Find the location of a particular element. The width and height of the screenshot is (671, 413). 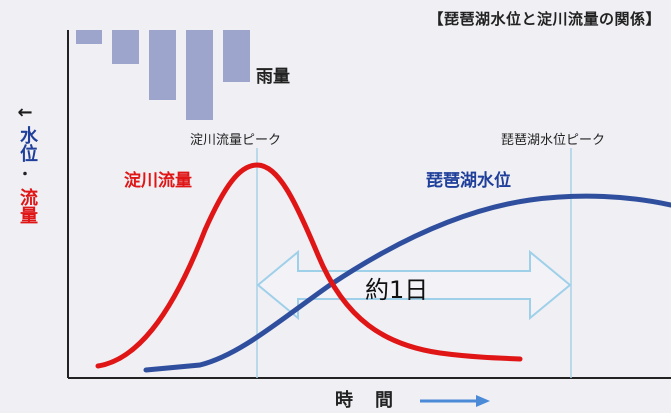

yodo-series-label: 淀川流量 is located at coordinates (158, 181).